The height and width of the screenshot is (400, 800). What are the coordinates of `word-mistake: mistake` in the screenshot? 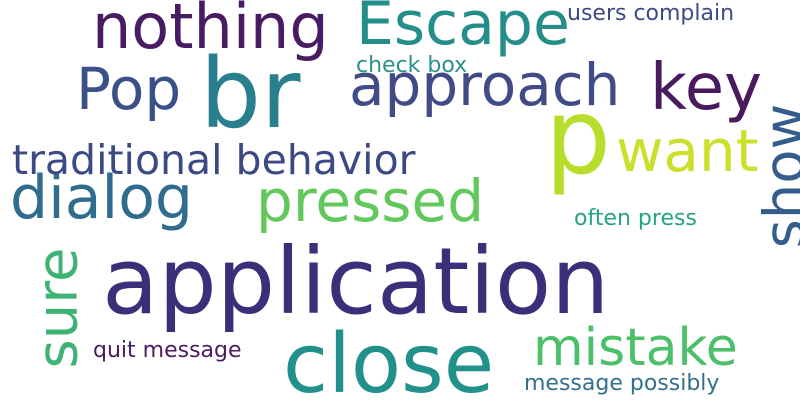 It's located at (635, 348).